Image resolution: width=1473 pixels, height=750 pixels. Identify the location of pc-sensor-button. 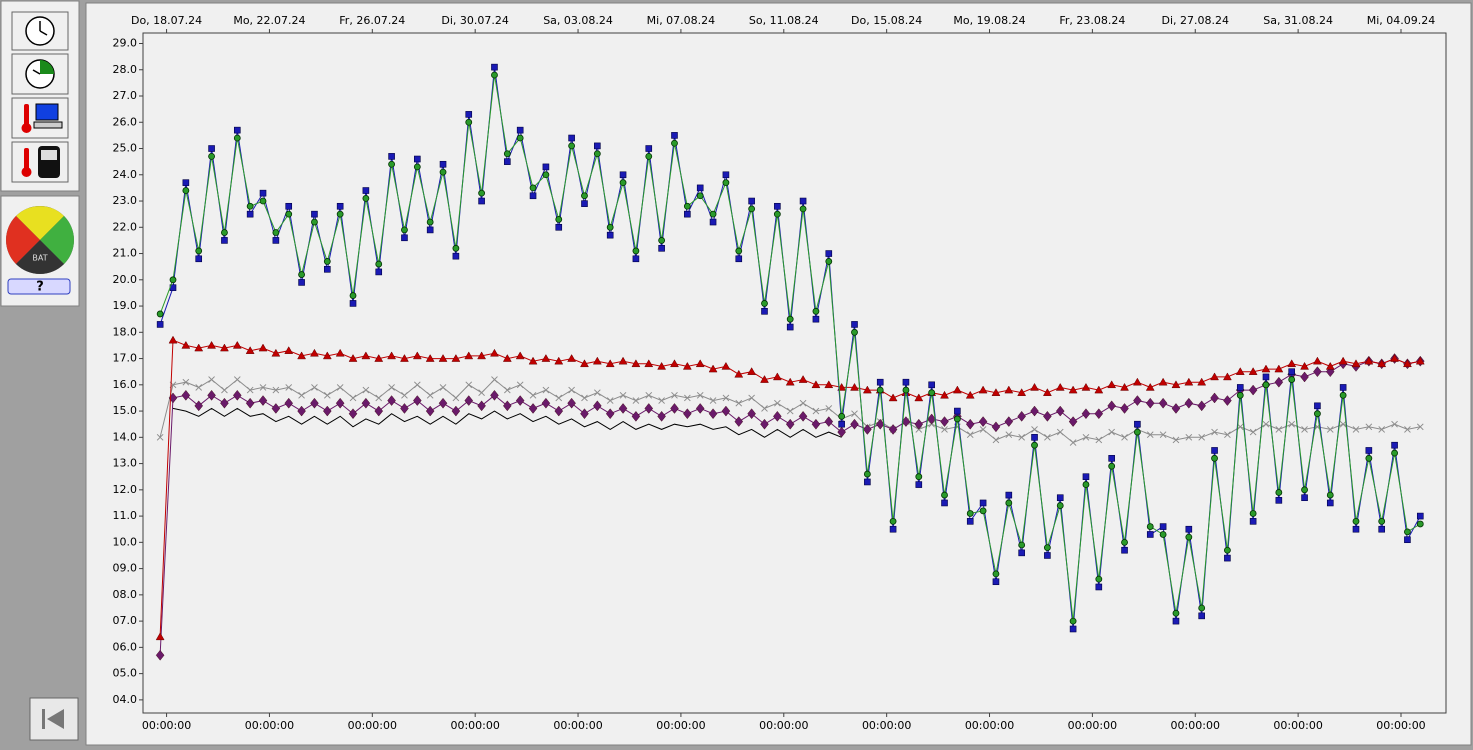
(40, 118).